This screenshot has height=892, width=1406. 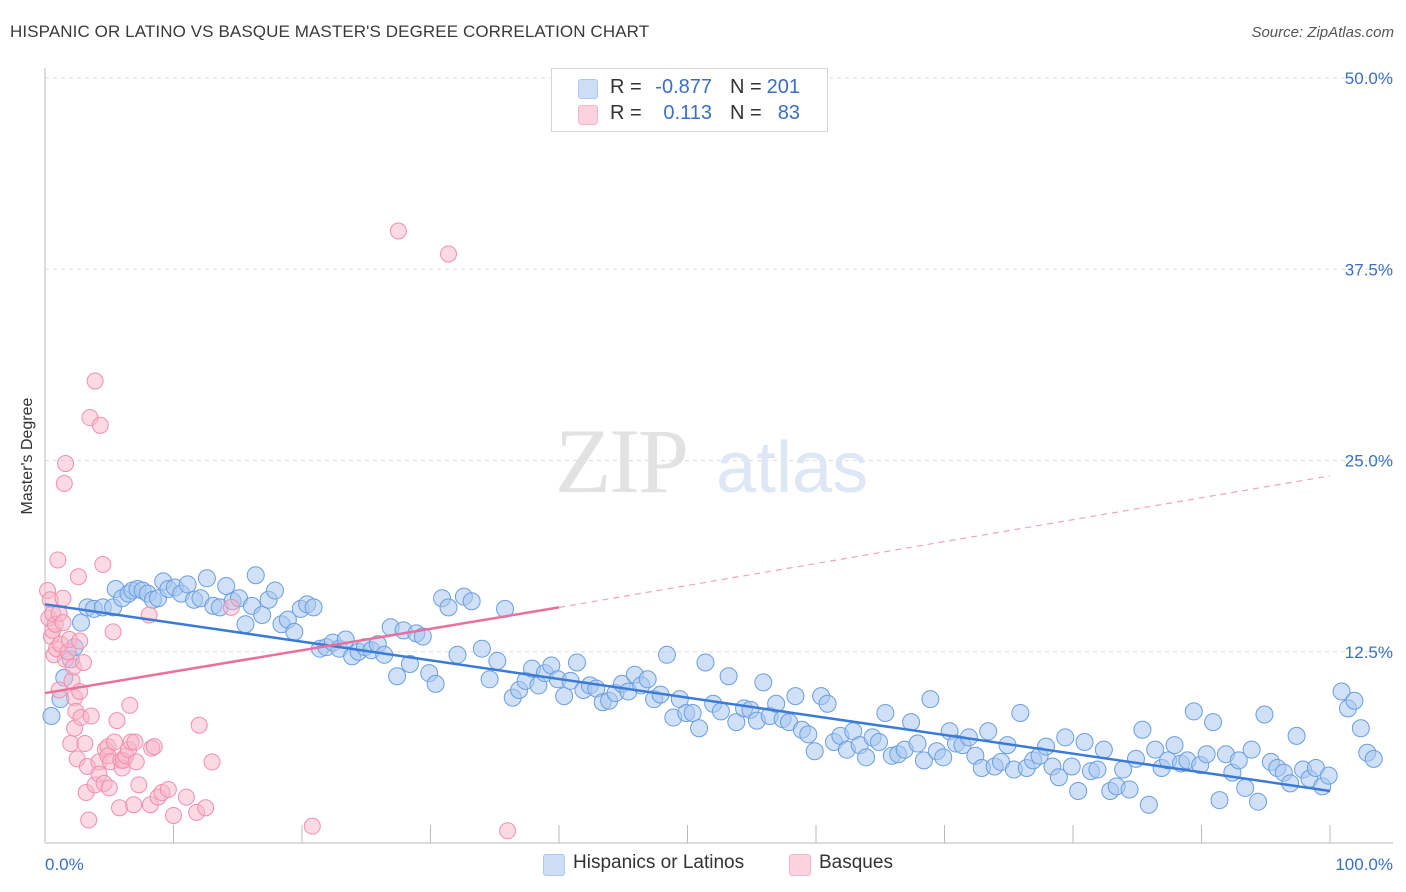 I want to click on stats-row-hispanics: R = -0.877 N = 201, so click(x=689, y=89).